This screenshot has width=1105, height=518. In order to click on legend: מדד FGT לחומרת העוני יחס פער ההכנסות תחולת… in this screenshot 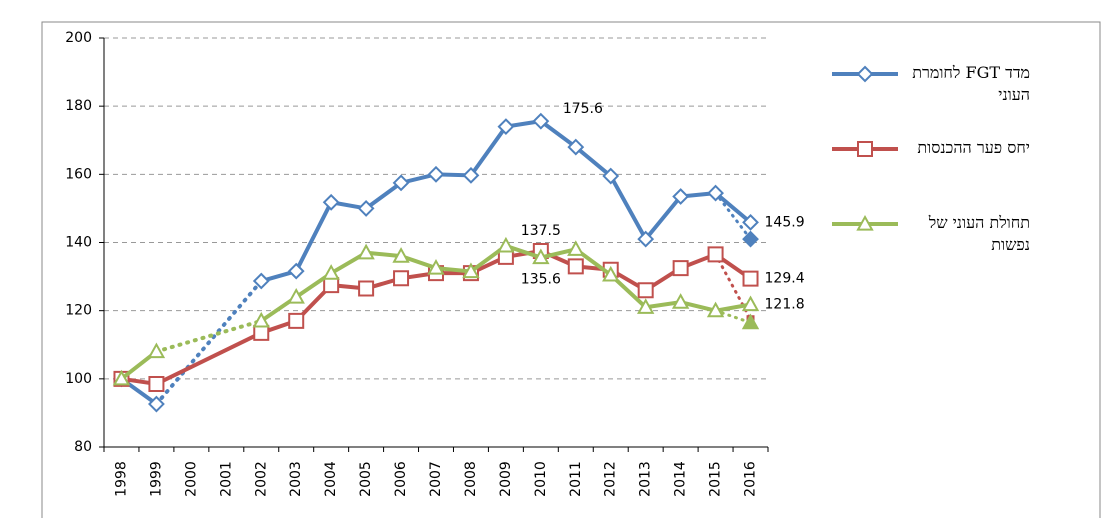, I will do `click(930, 174)`.